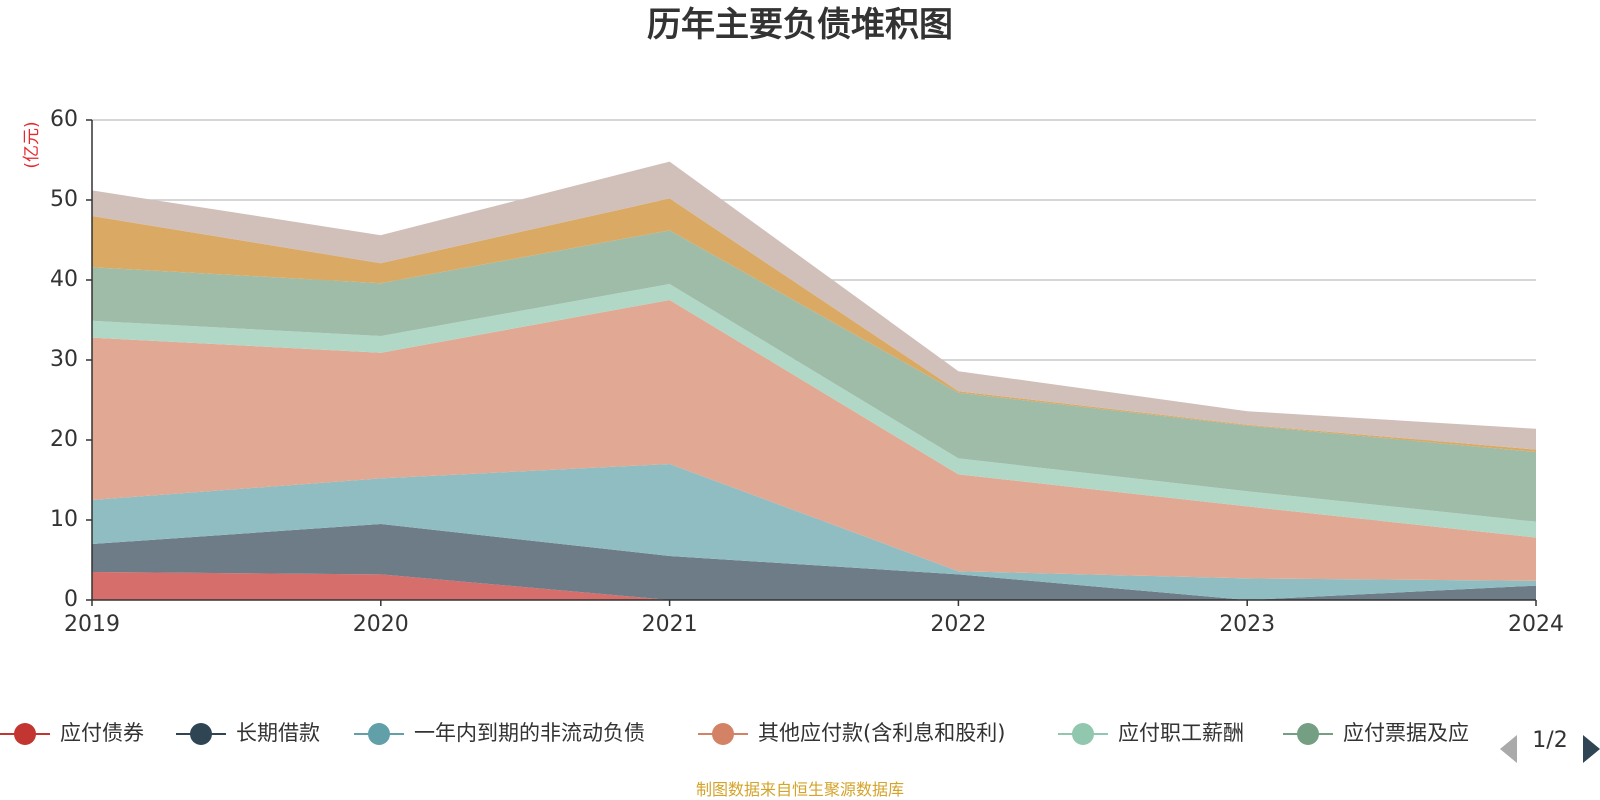 The height and width of the screenshot is (800, 1600). What do you see at coordinates (529, 733) in the screenshot?
I see `legend-label: 一年内到期的非流动负债` at bounding box center [529, 733].